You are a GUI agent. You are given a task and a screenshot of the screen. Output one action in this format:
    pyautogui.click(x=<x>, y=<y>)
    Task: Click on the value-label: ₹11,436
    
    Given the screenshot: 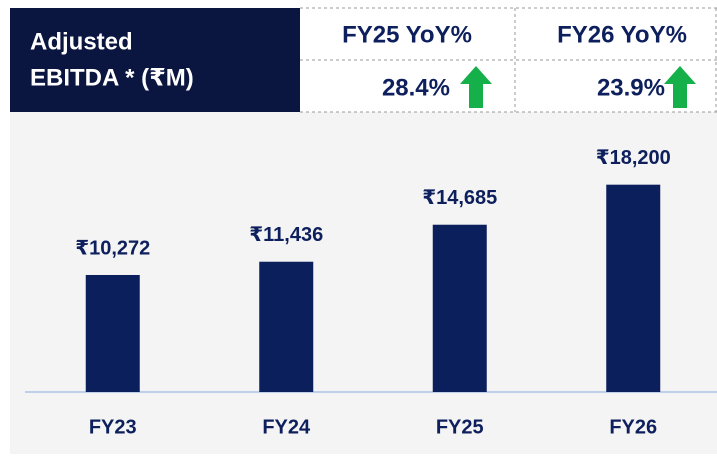 What is the action you would take?
    pyautogui.click(x=286, y=235)
    